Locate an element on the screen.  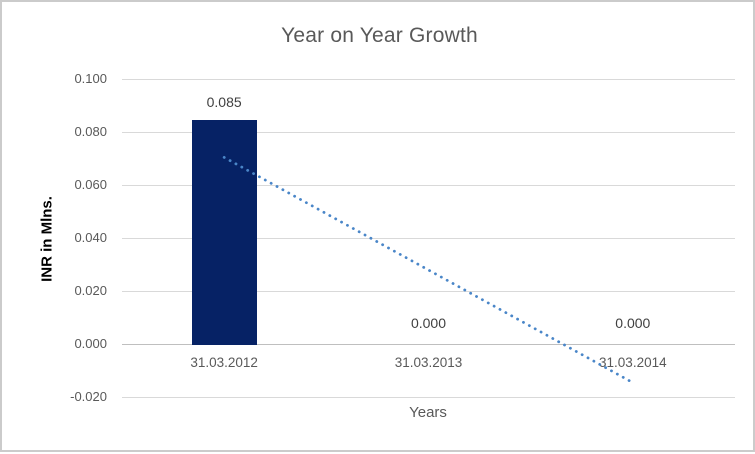
y-tick-label: 0.060 is located at coordinates (90, 184).